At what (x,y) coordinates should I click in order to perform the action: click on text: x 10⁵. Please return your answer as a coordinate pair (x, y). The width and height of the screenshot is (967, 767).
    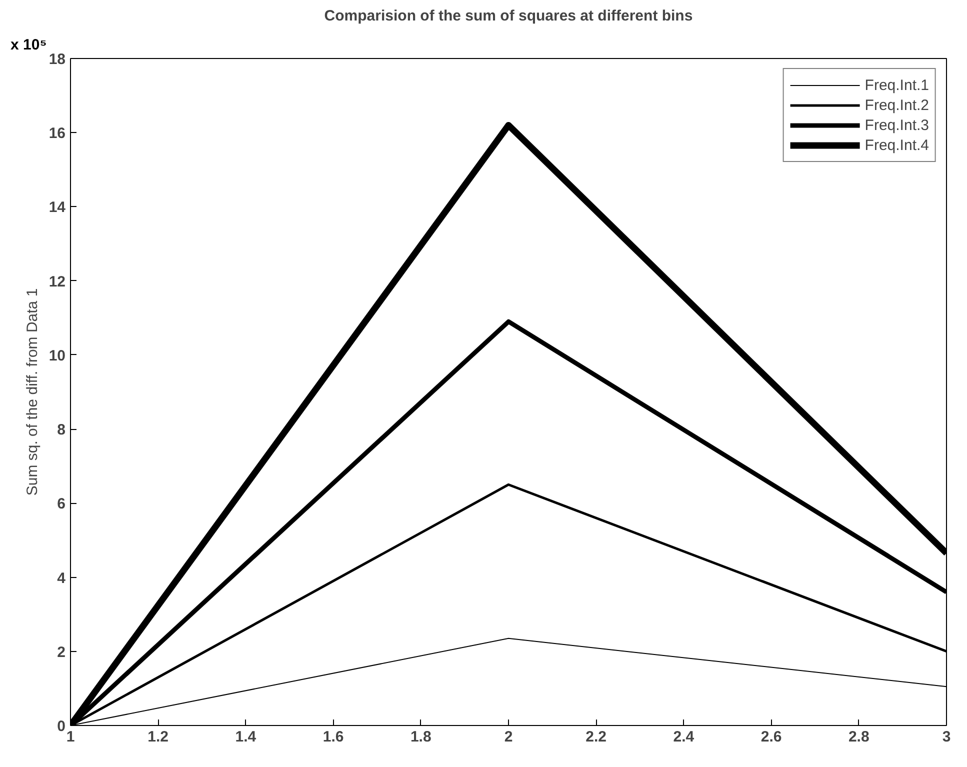
    Looking at the image, I should click on (28, 45).